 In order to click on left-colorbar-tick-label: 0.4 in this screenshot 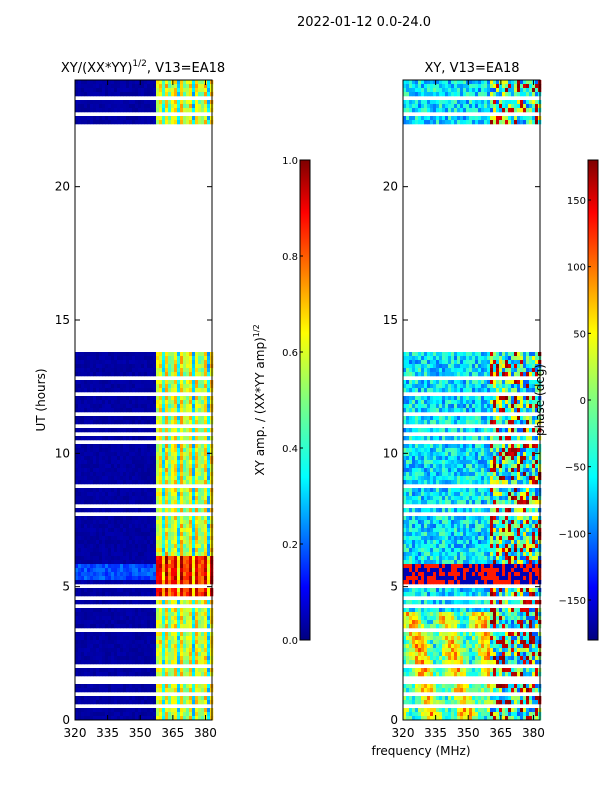, I will do `click(290, 449)`.